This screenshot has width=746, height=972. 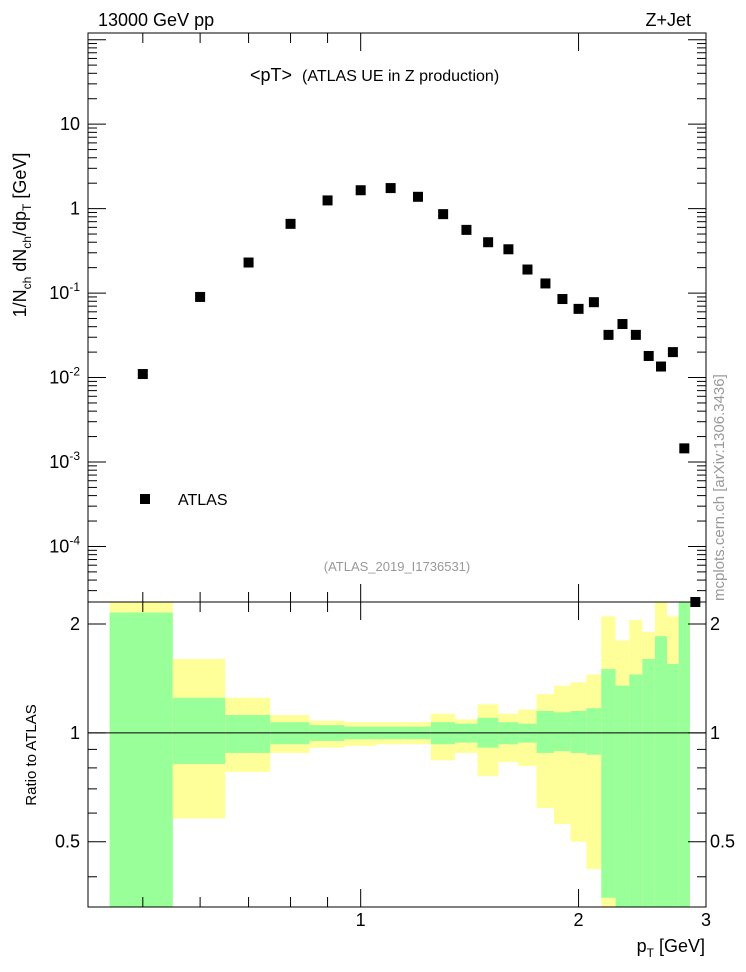 What do you see at coordinates (70, 124) in the screenshot?
I see `y-tick-label: 10` at bounding box center [70, 124].